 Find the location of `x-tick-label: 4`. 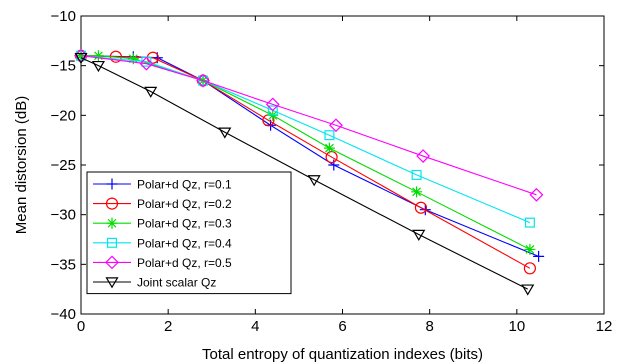

x-tick-label: 4 is located at coordinates (255, 326).